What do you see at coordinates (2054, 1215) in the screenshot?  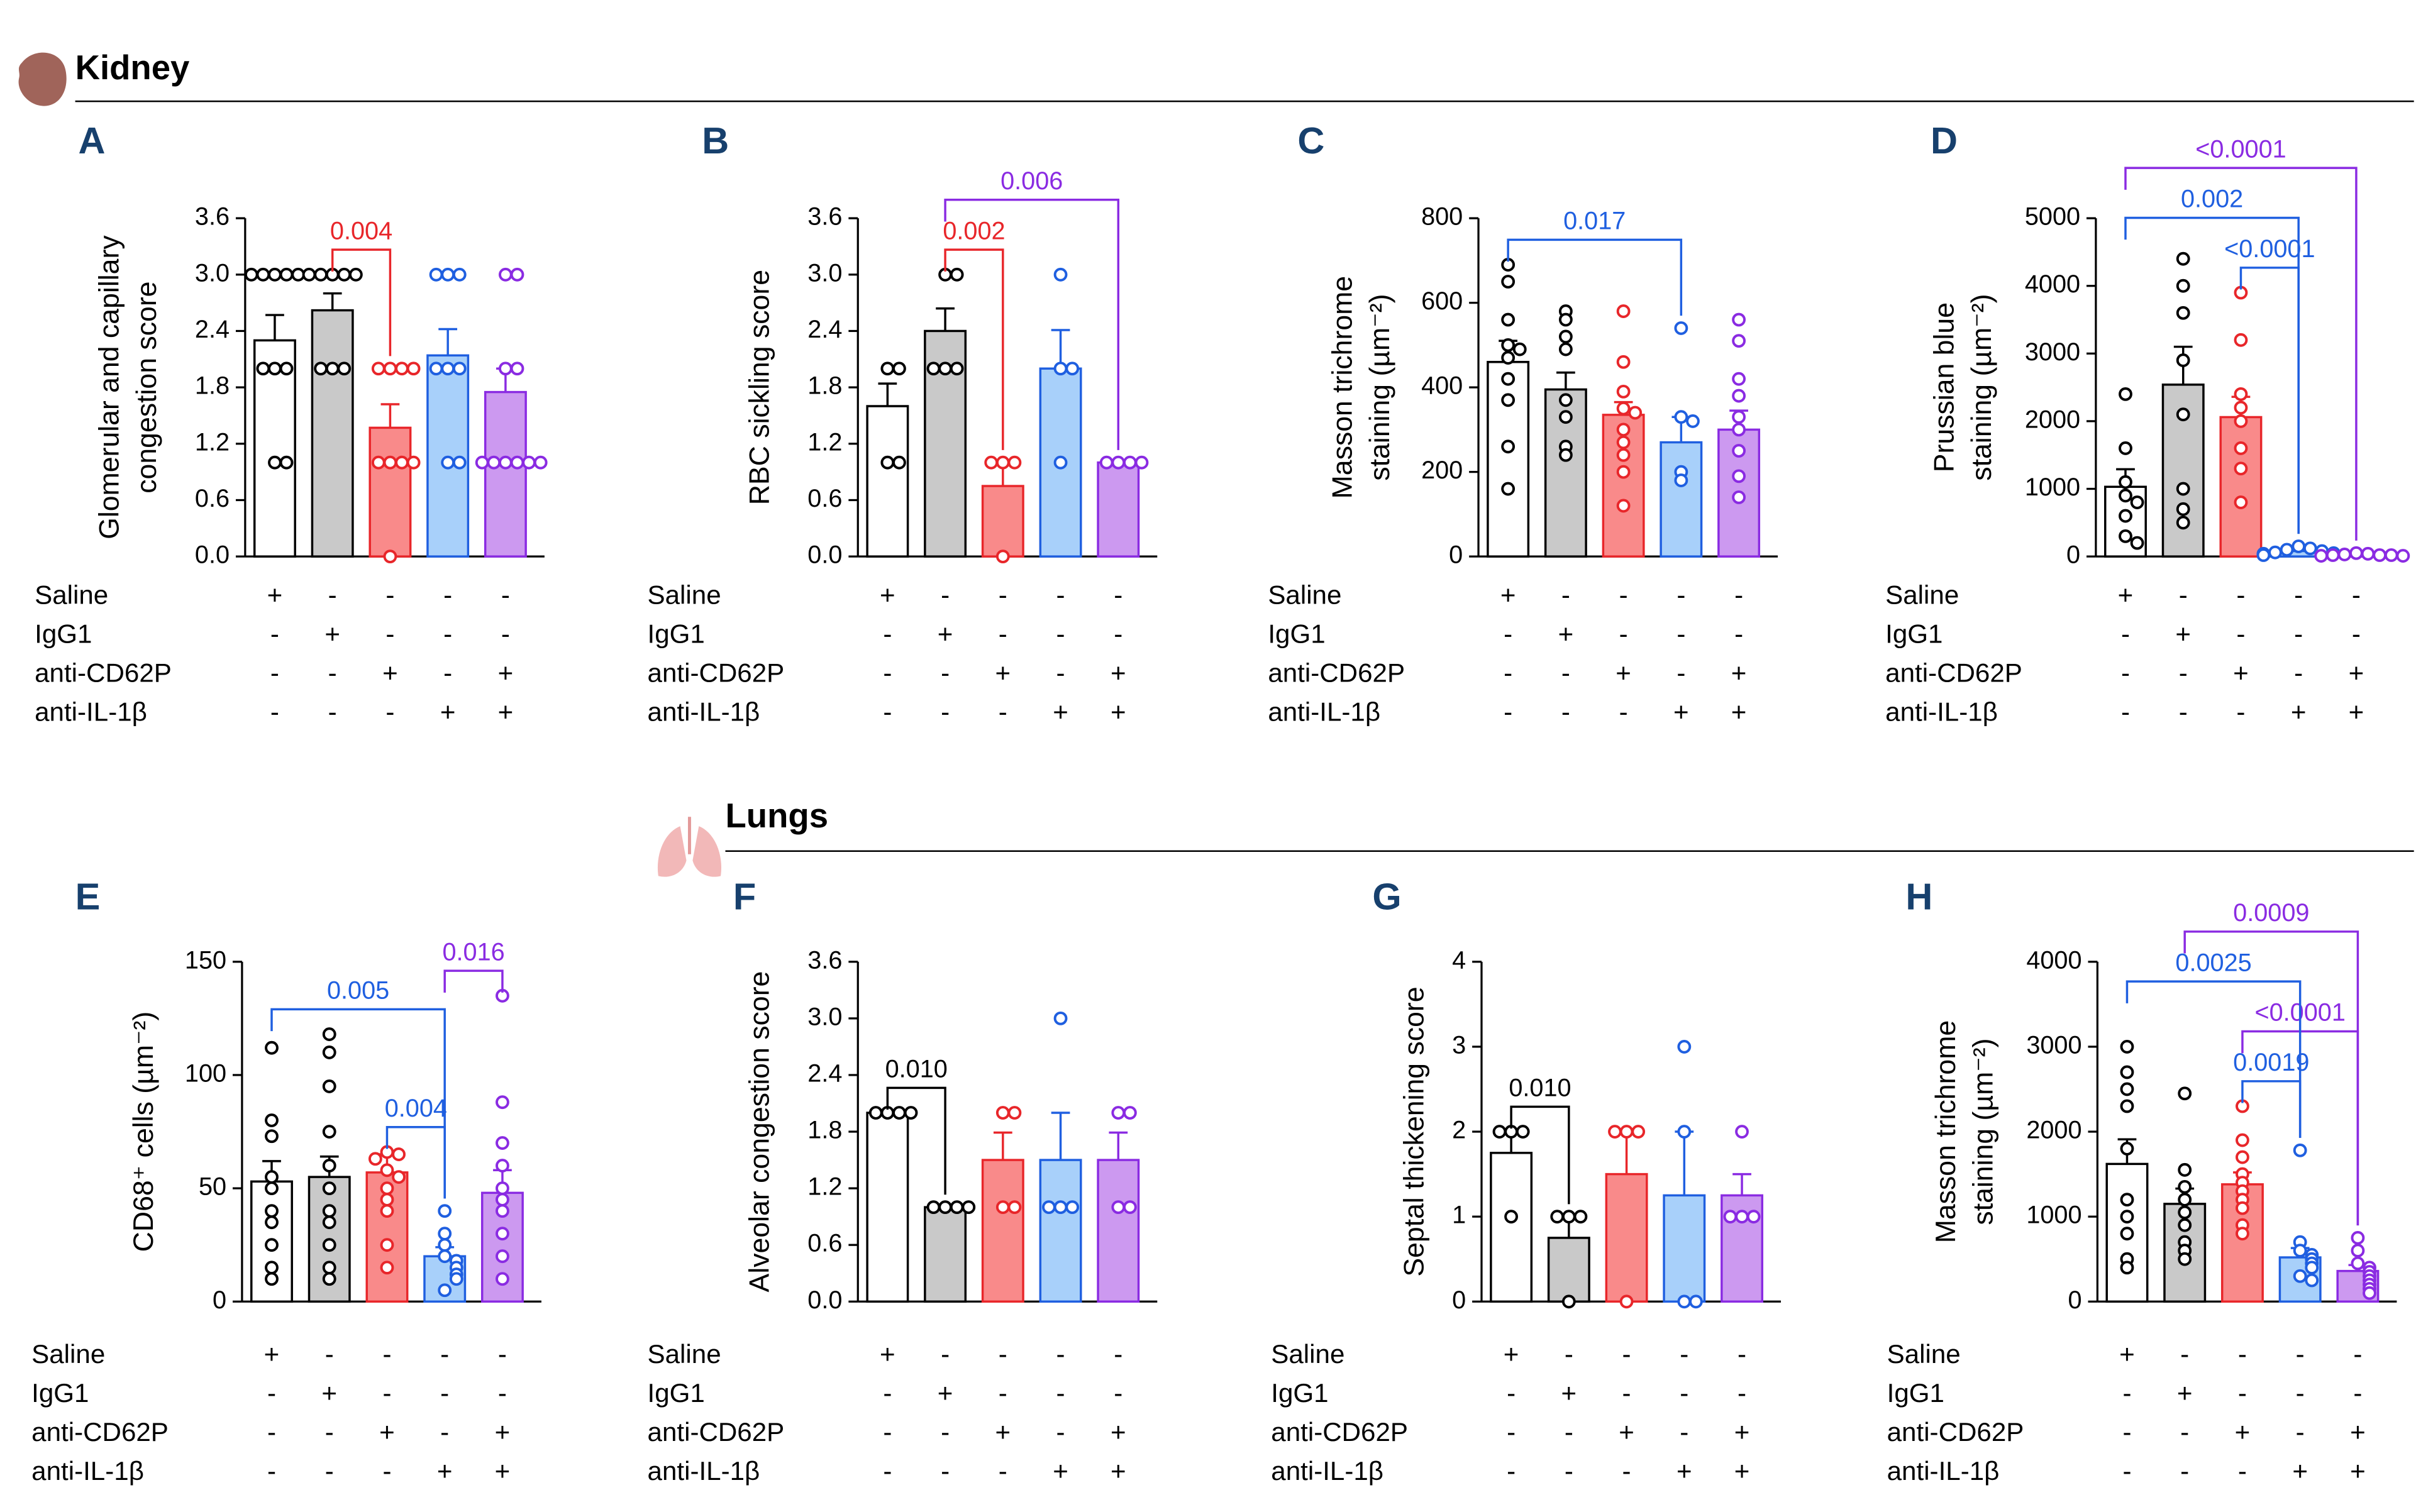 I see `y-tick-label: 1000` at bounding box center [2054, 1215].